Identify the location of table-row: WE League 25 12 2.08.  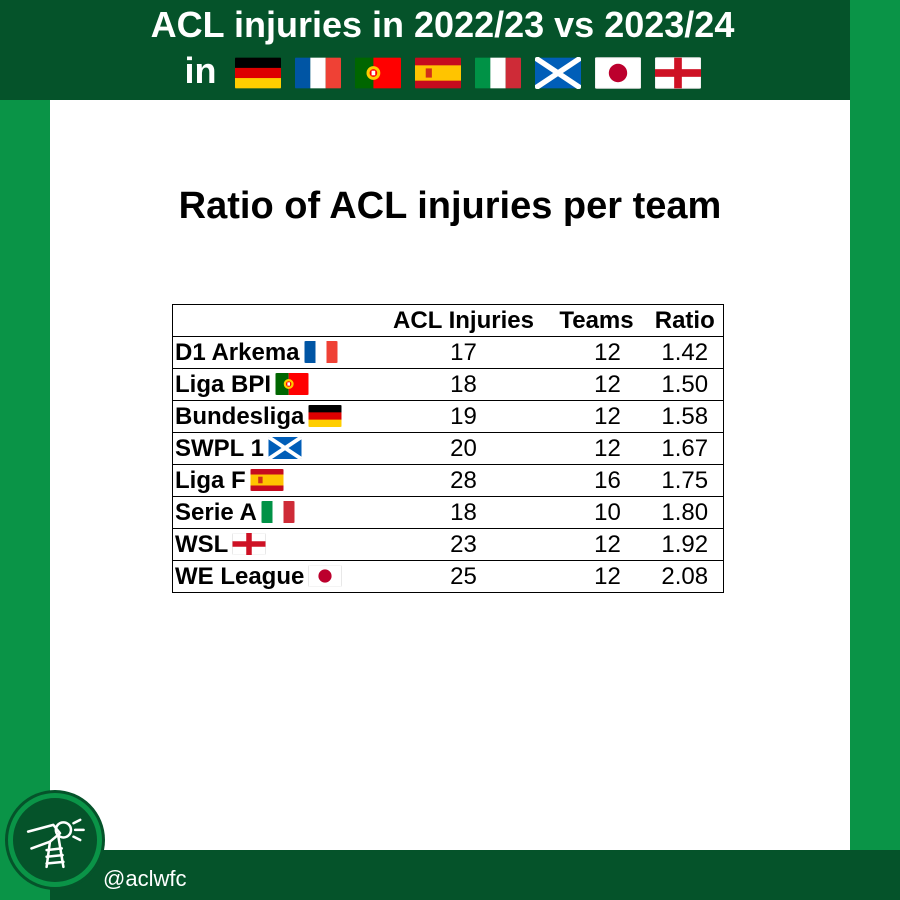
(448, 576).